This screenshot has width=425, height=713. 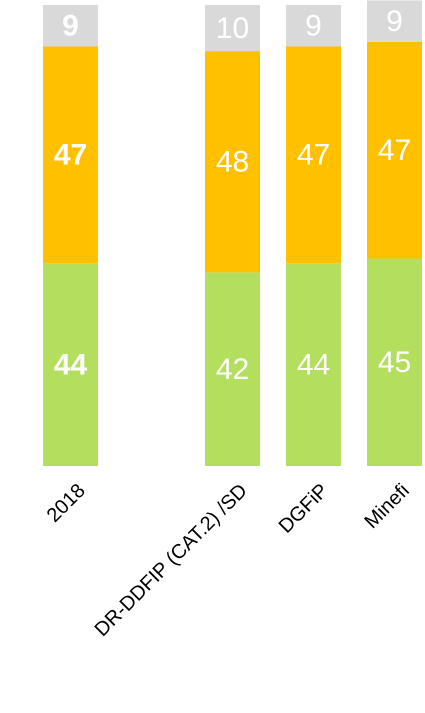 What do you see at coordinates (304, 509) in the screenshot?
I see `x-tick-label: DGFiP` at bounding box center [304, 509].